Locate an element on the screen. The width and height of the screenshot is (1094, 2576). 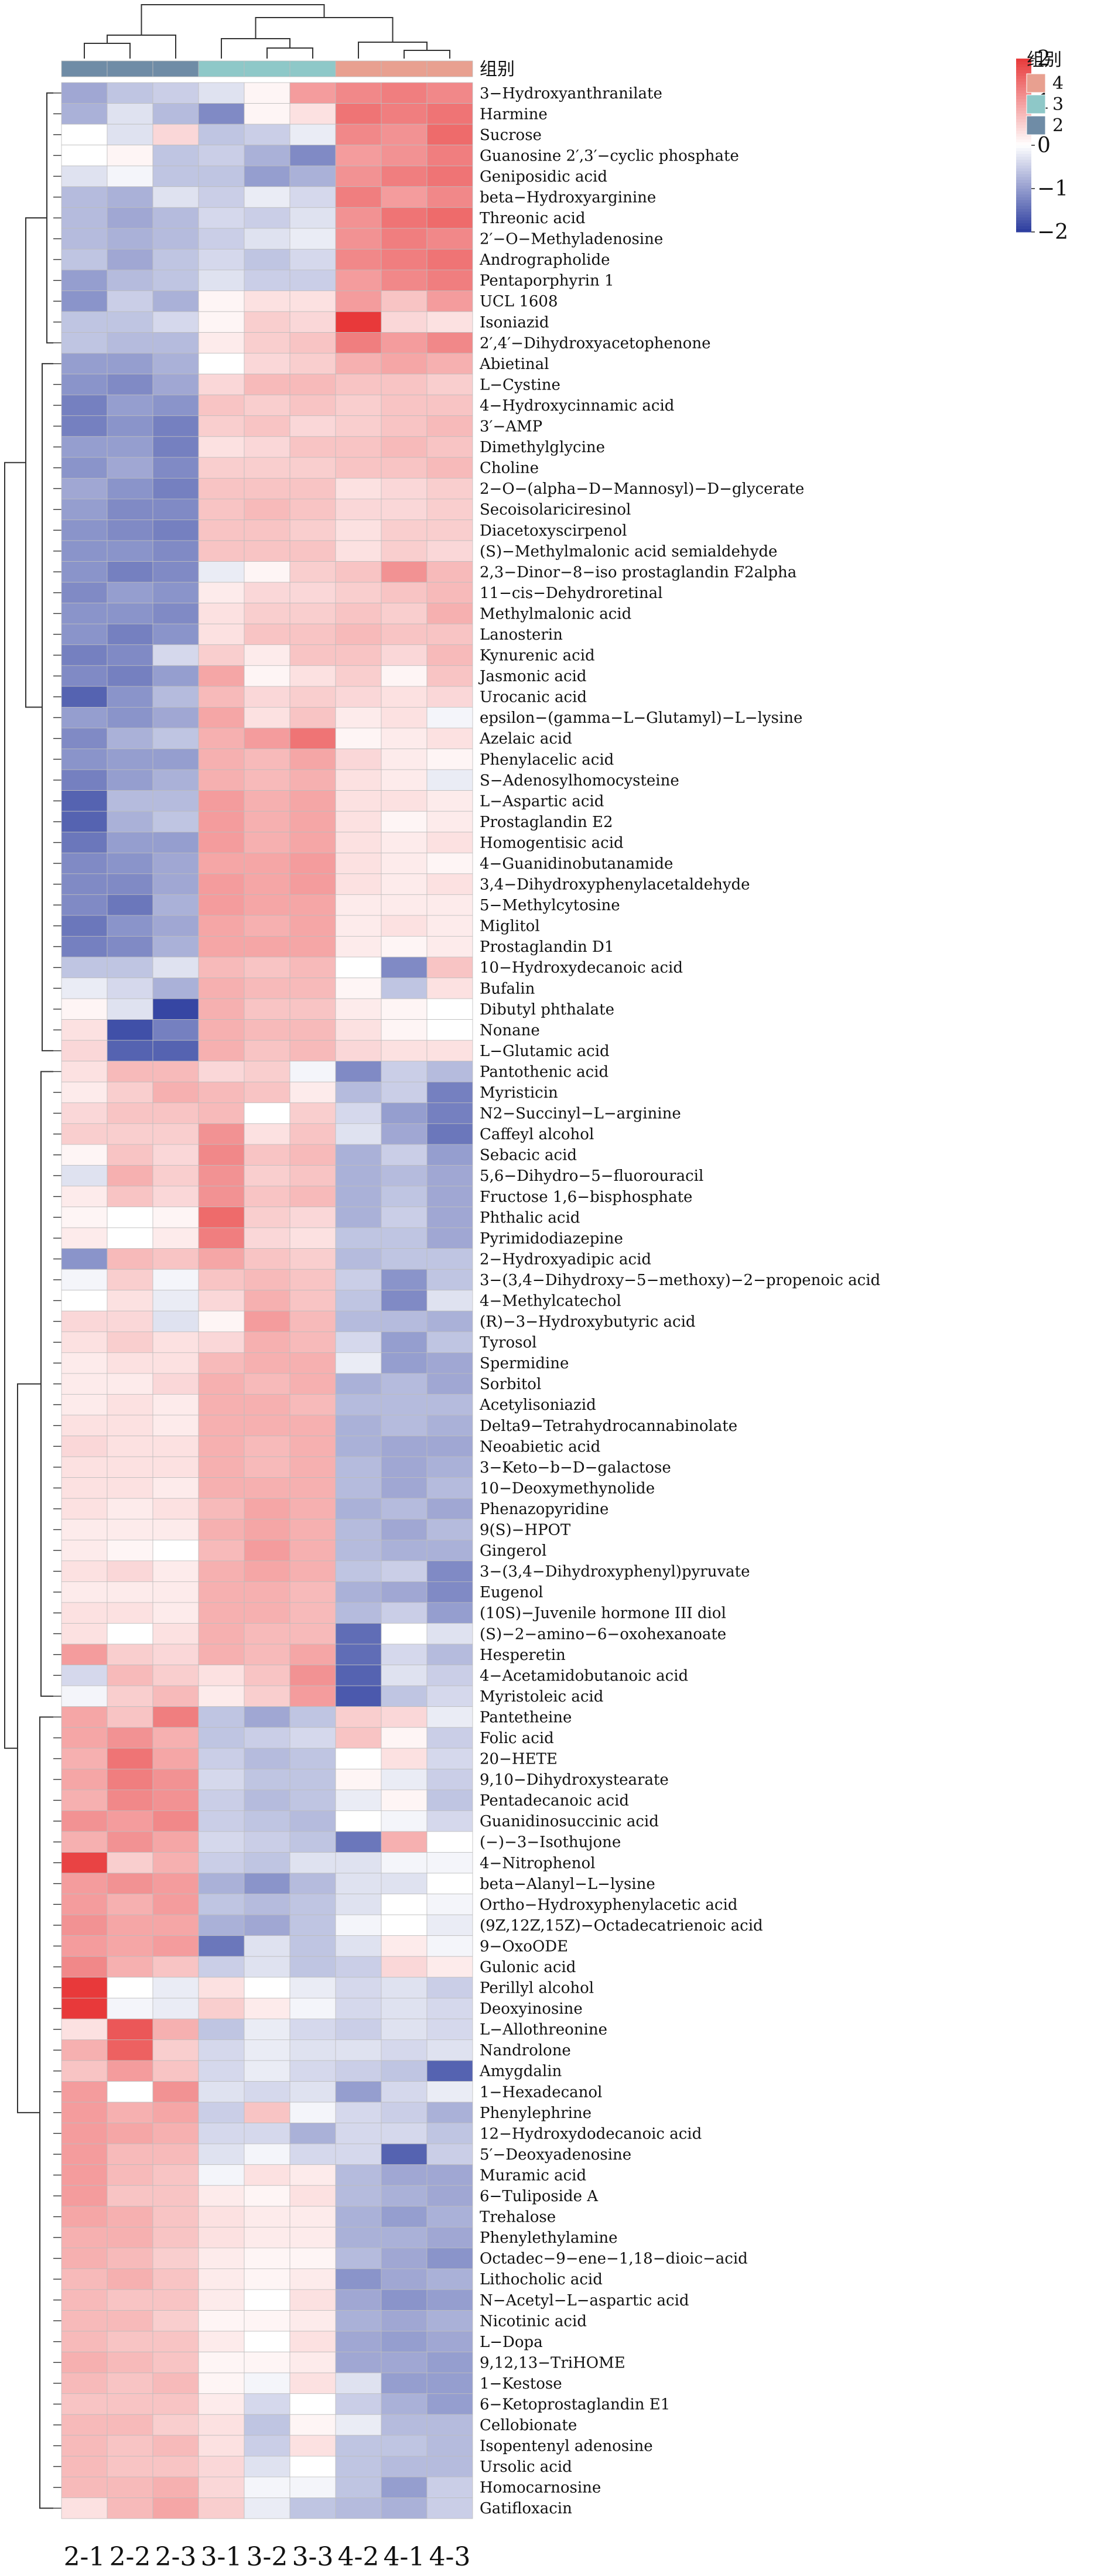
column-label: 2-2 is located at coordinates (130, 2557).